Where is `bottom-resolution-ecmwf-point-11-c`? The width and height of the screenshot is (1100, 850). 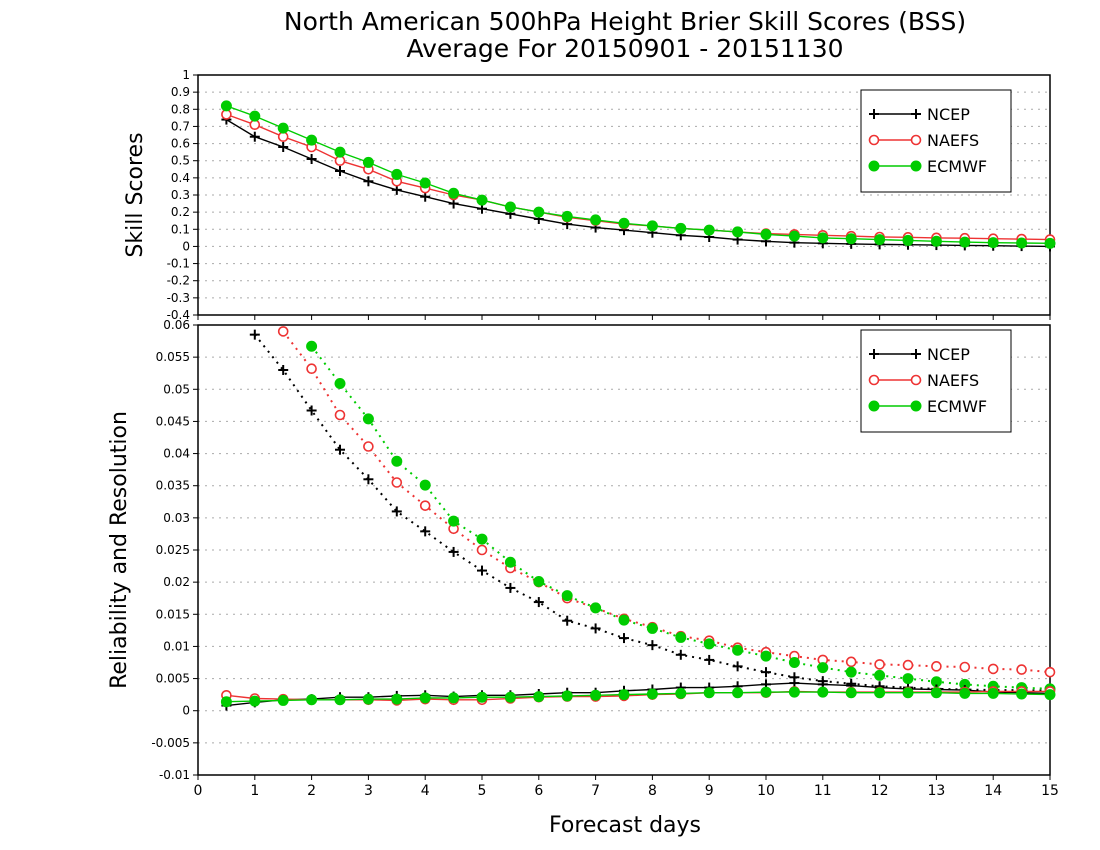
bottom-resolution-ecmwf-point-11-c is located at coordinates (624, 620).